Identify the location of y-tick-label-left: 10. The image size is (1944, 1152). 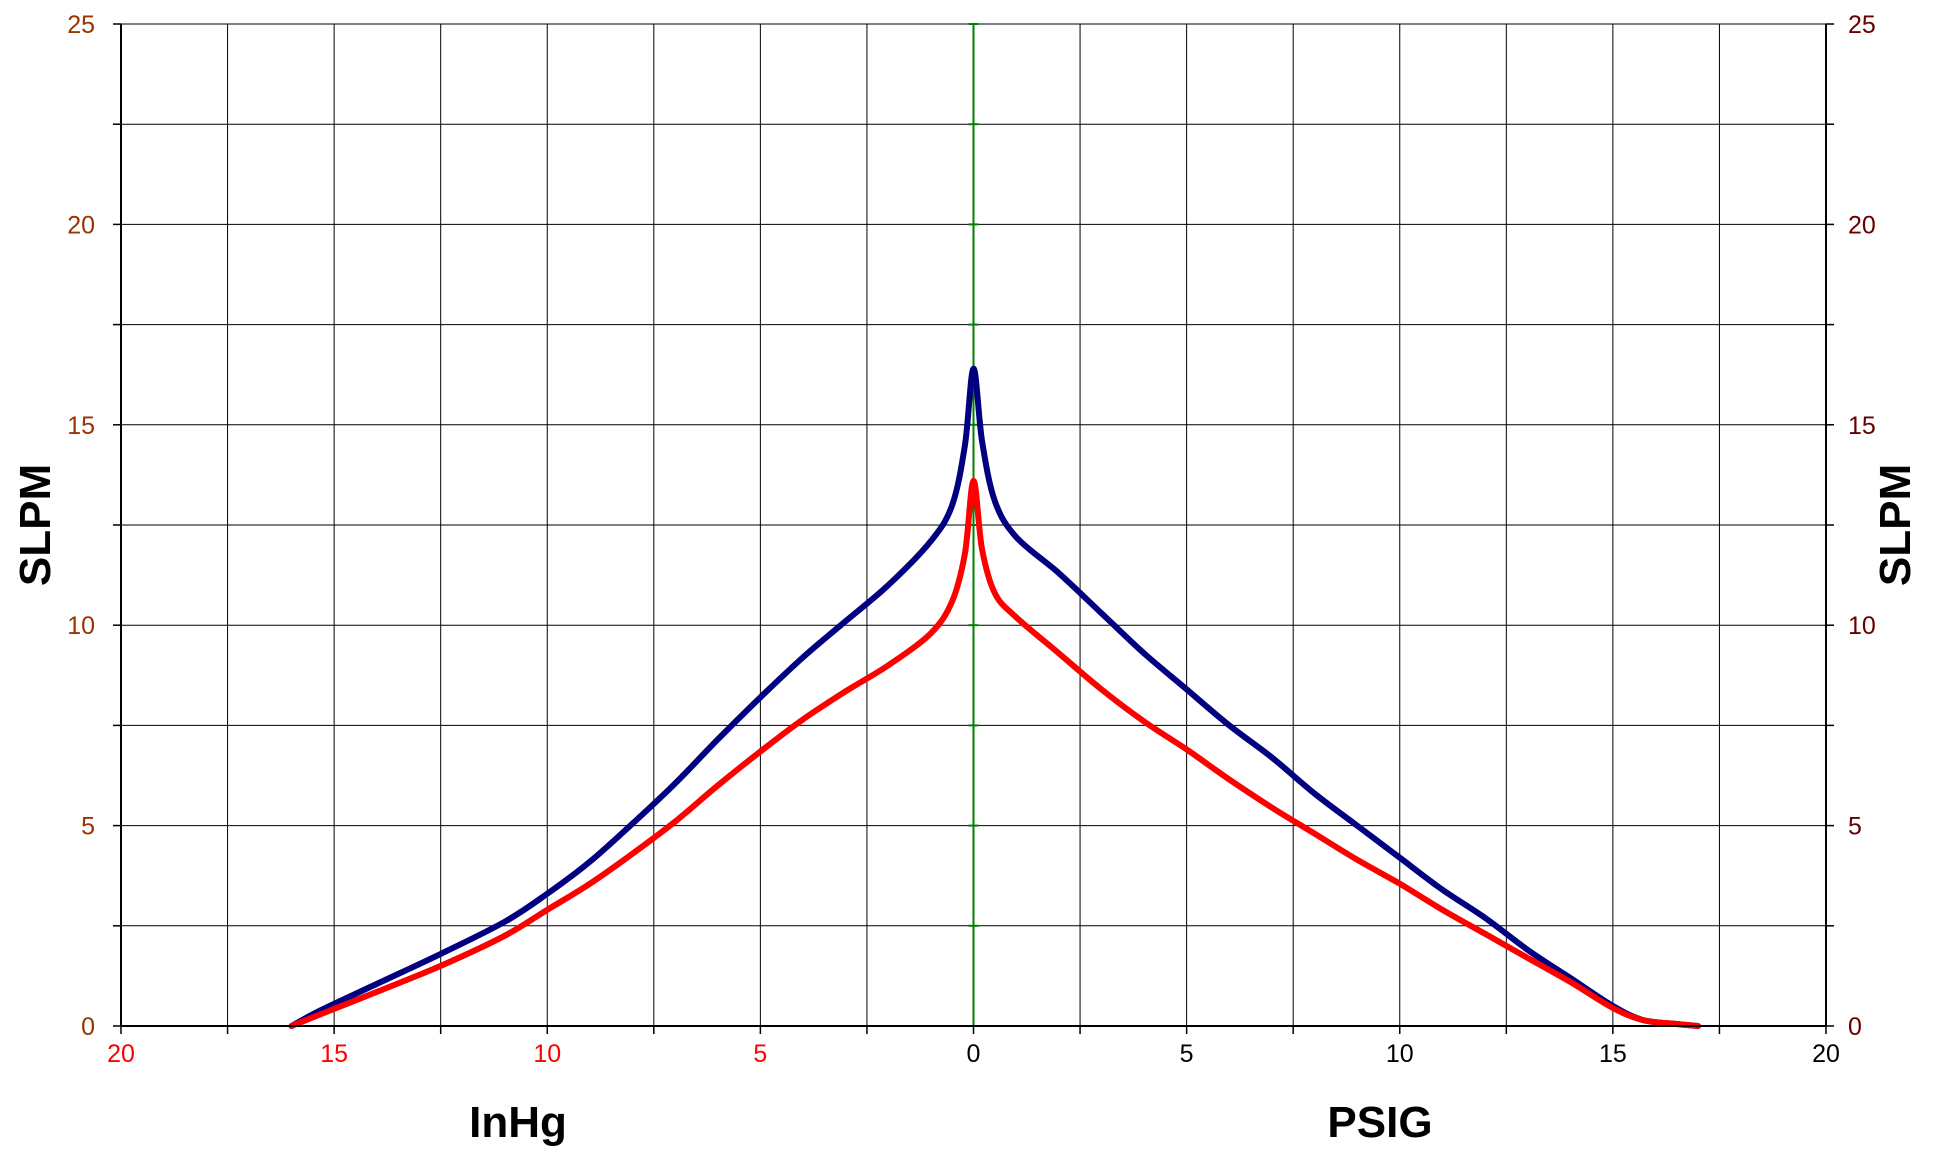
(81, 626).